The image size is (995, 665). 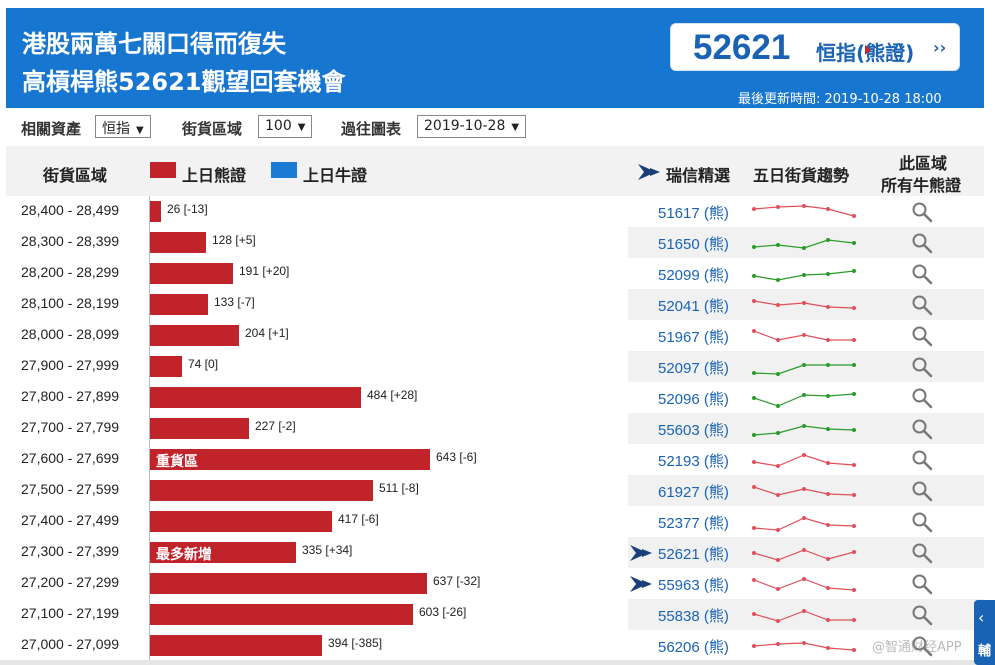 I want to click on asset-select-value: 恒指, so click(x=116, y=129).